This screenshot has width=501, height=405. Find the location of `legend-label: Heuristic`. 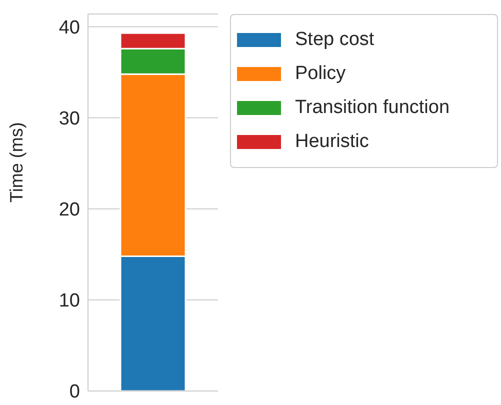

legend-label: Heuristic is located at coordinates (332, 142).